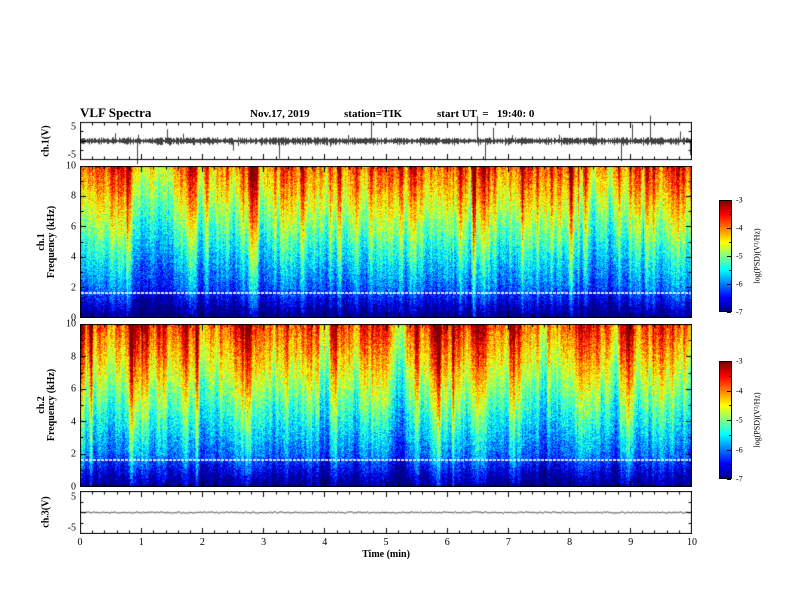  I want to click on ch3-waveform-plot, so click(386, 512).